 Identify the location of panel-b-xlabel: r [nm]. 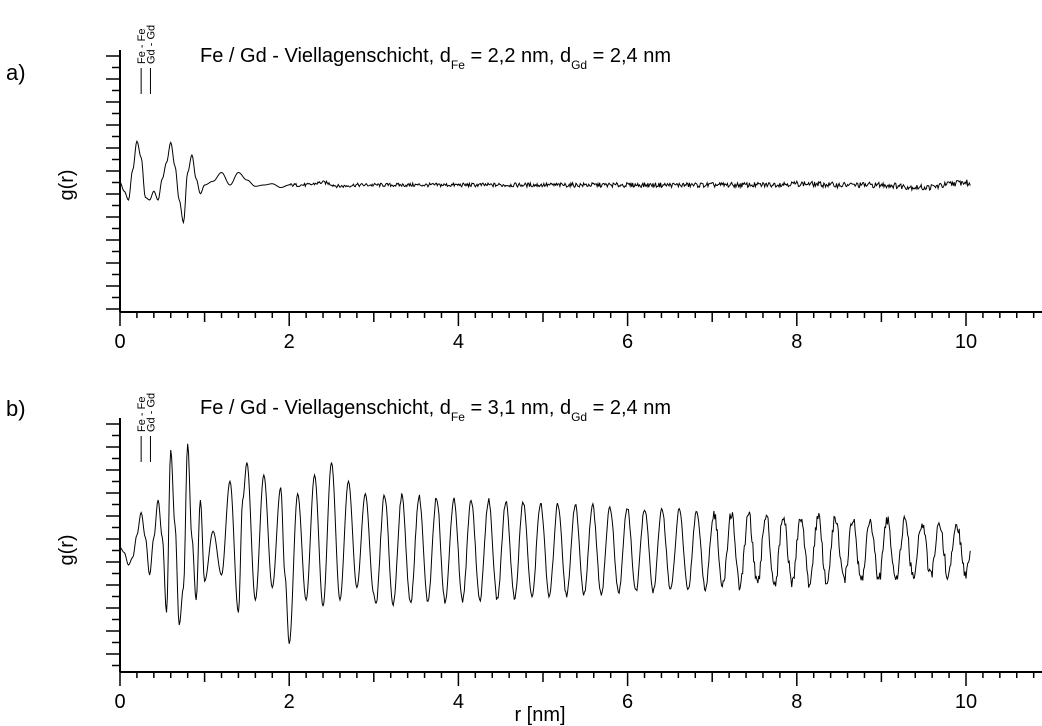
(539, 715).